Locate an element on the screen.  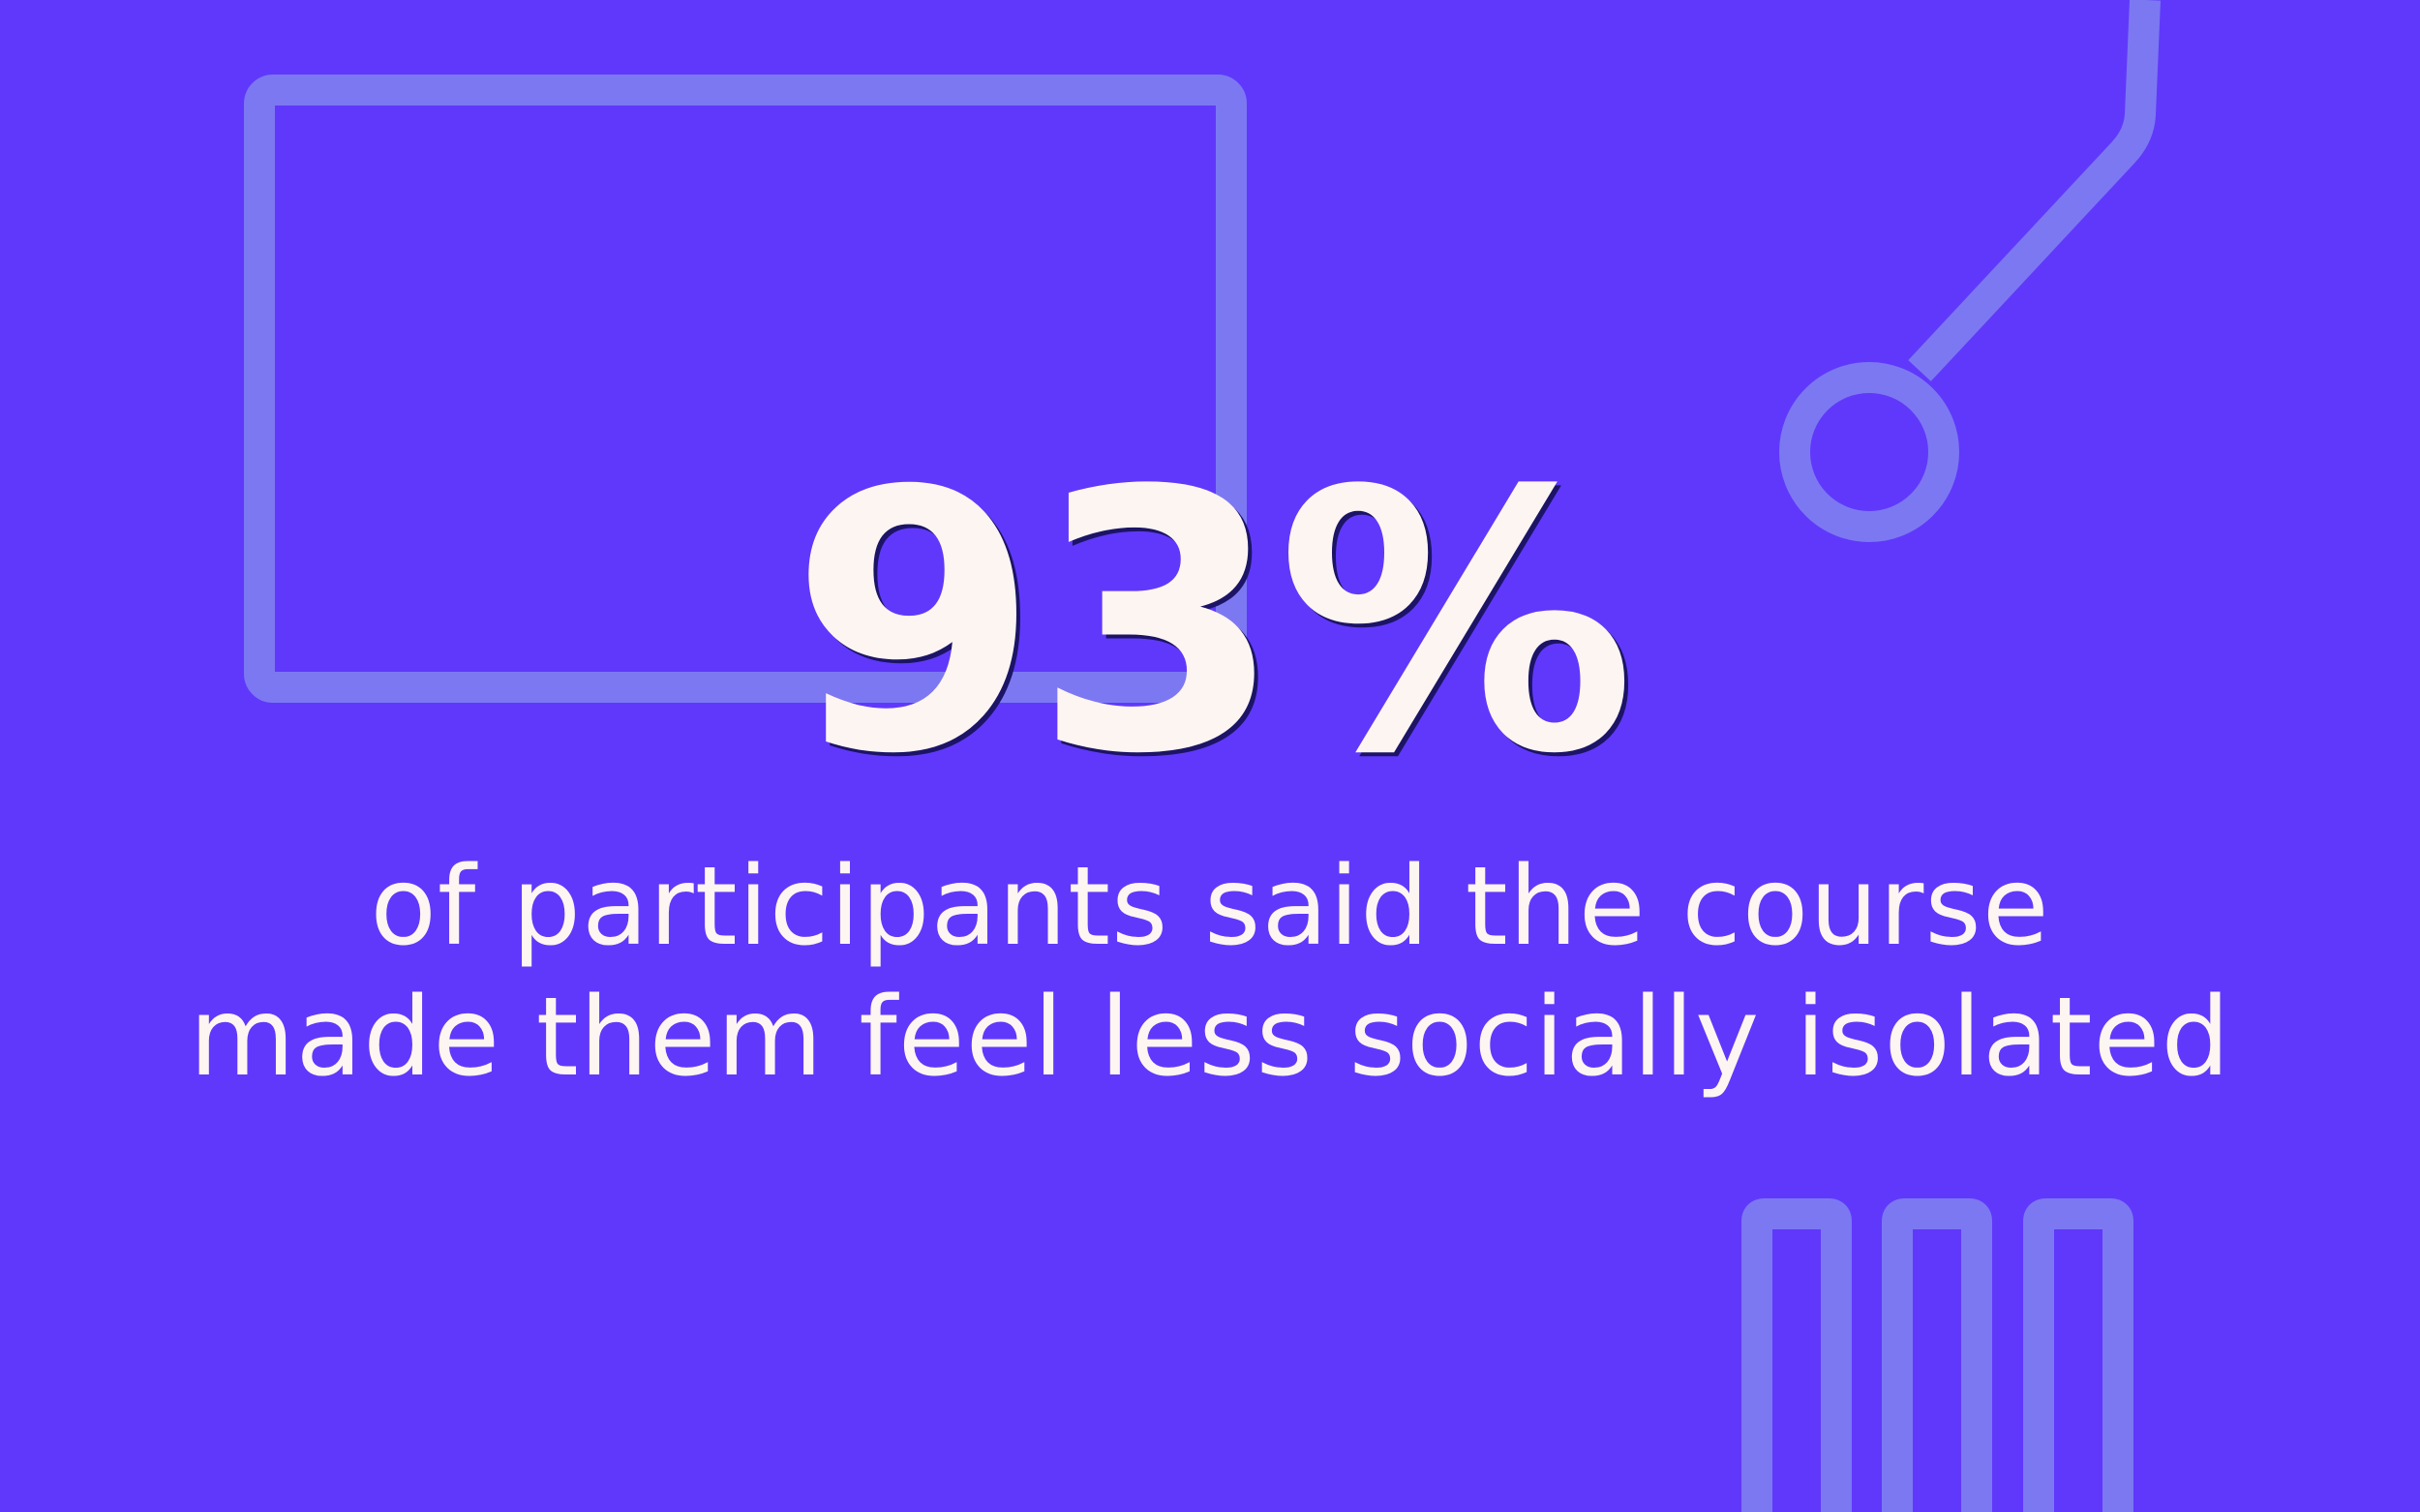
caption-line-1: of participants said the course is located at coordinates (1210, 907).